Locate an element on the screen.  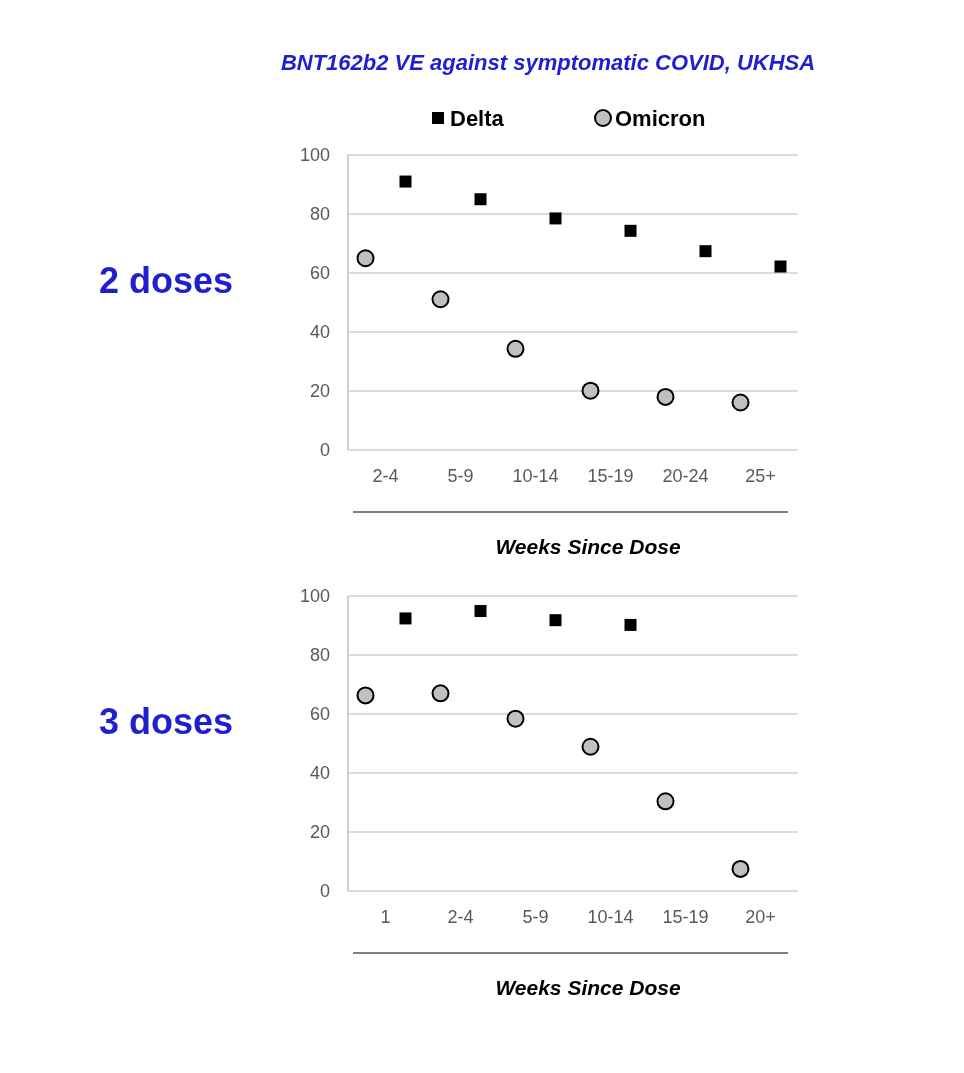
chart-title: BNT162b2 VE against symptomatic COVID, UKHSA is located at coordinates (548, 62).